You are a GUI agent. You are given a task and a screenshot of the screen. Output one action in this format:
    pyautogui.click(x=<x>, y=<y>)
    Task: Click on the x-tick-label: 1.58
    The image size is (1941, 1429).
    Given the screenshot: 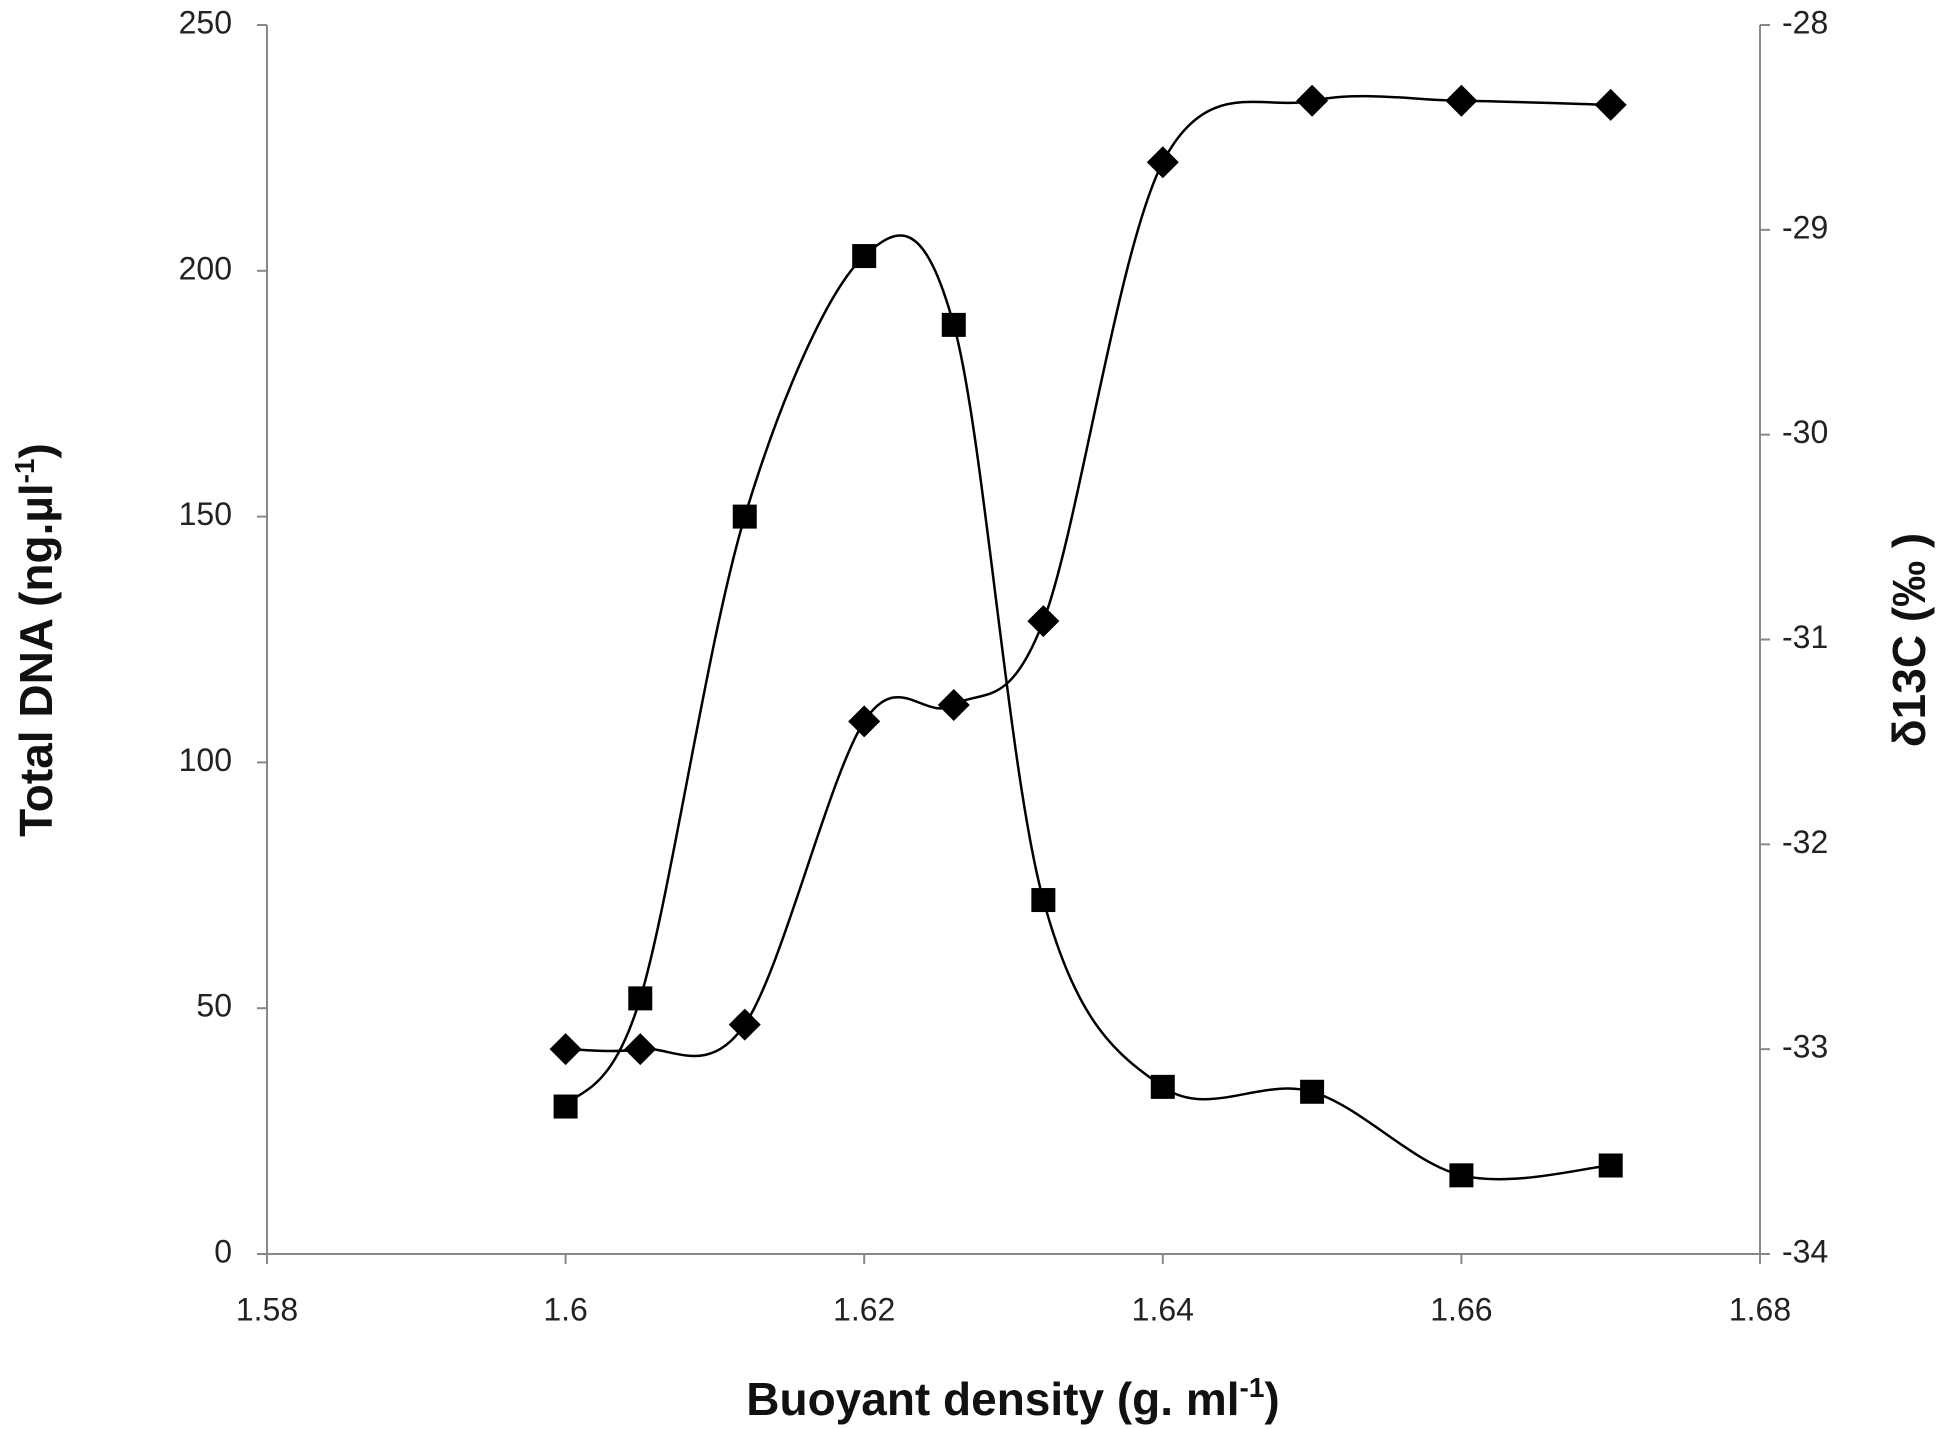 What is the action you would take?
    pyautogui.click(x=267, y=1309)
    